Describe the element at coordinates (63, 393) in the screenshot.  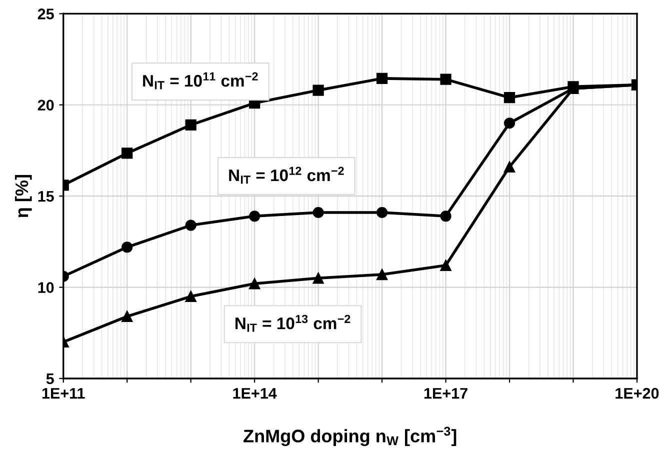
I see `x-tick-label: 1E+11` at that location.